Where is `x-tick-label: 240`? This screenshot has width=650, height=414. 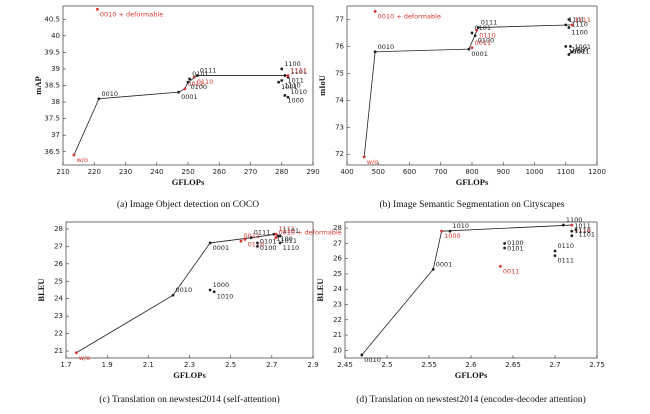
x-tick-label: 240 is located at coordinates (156, 172).